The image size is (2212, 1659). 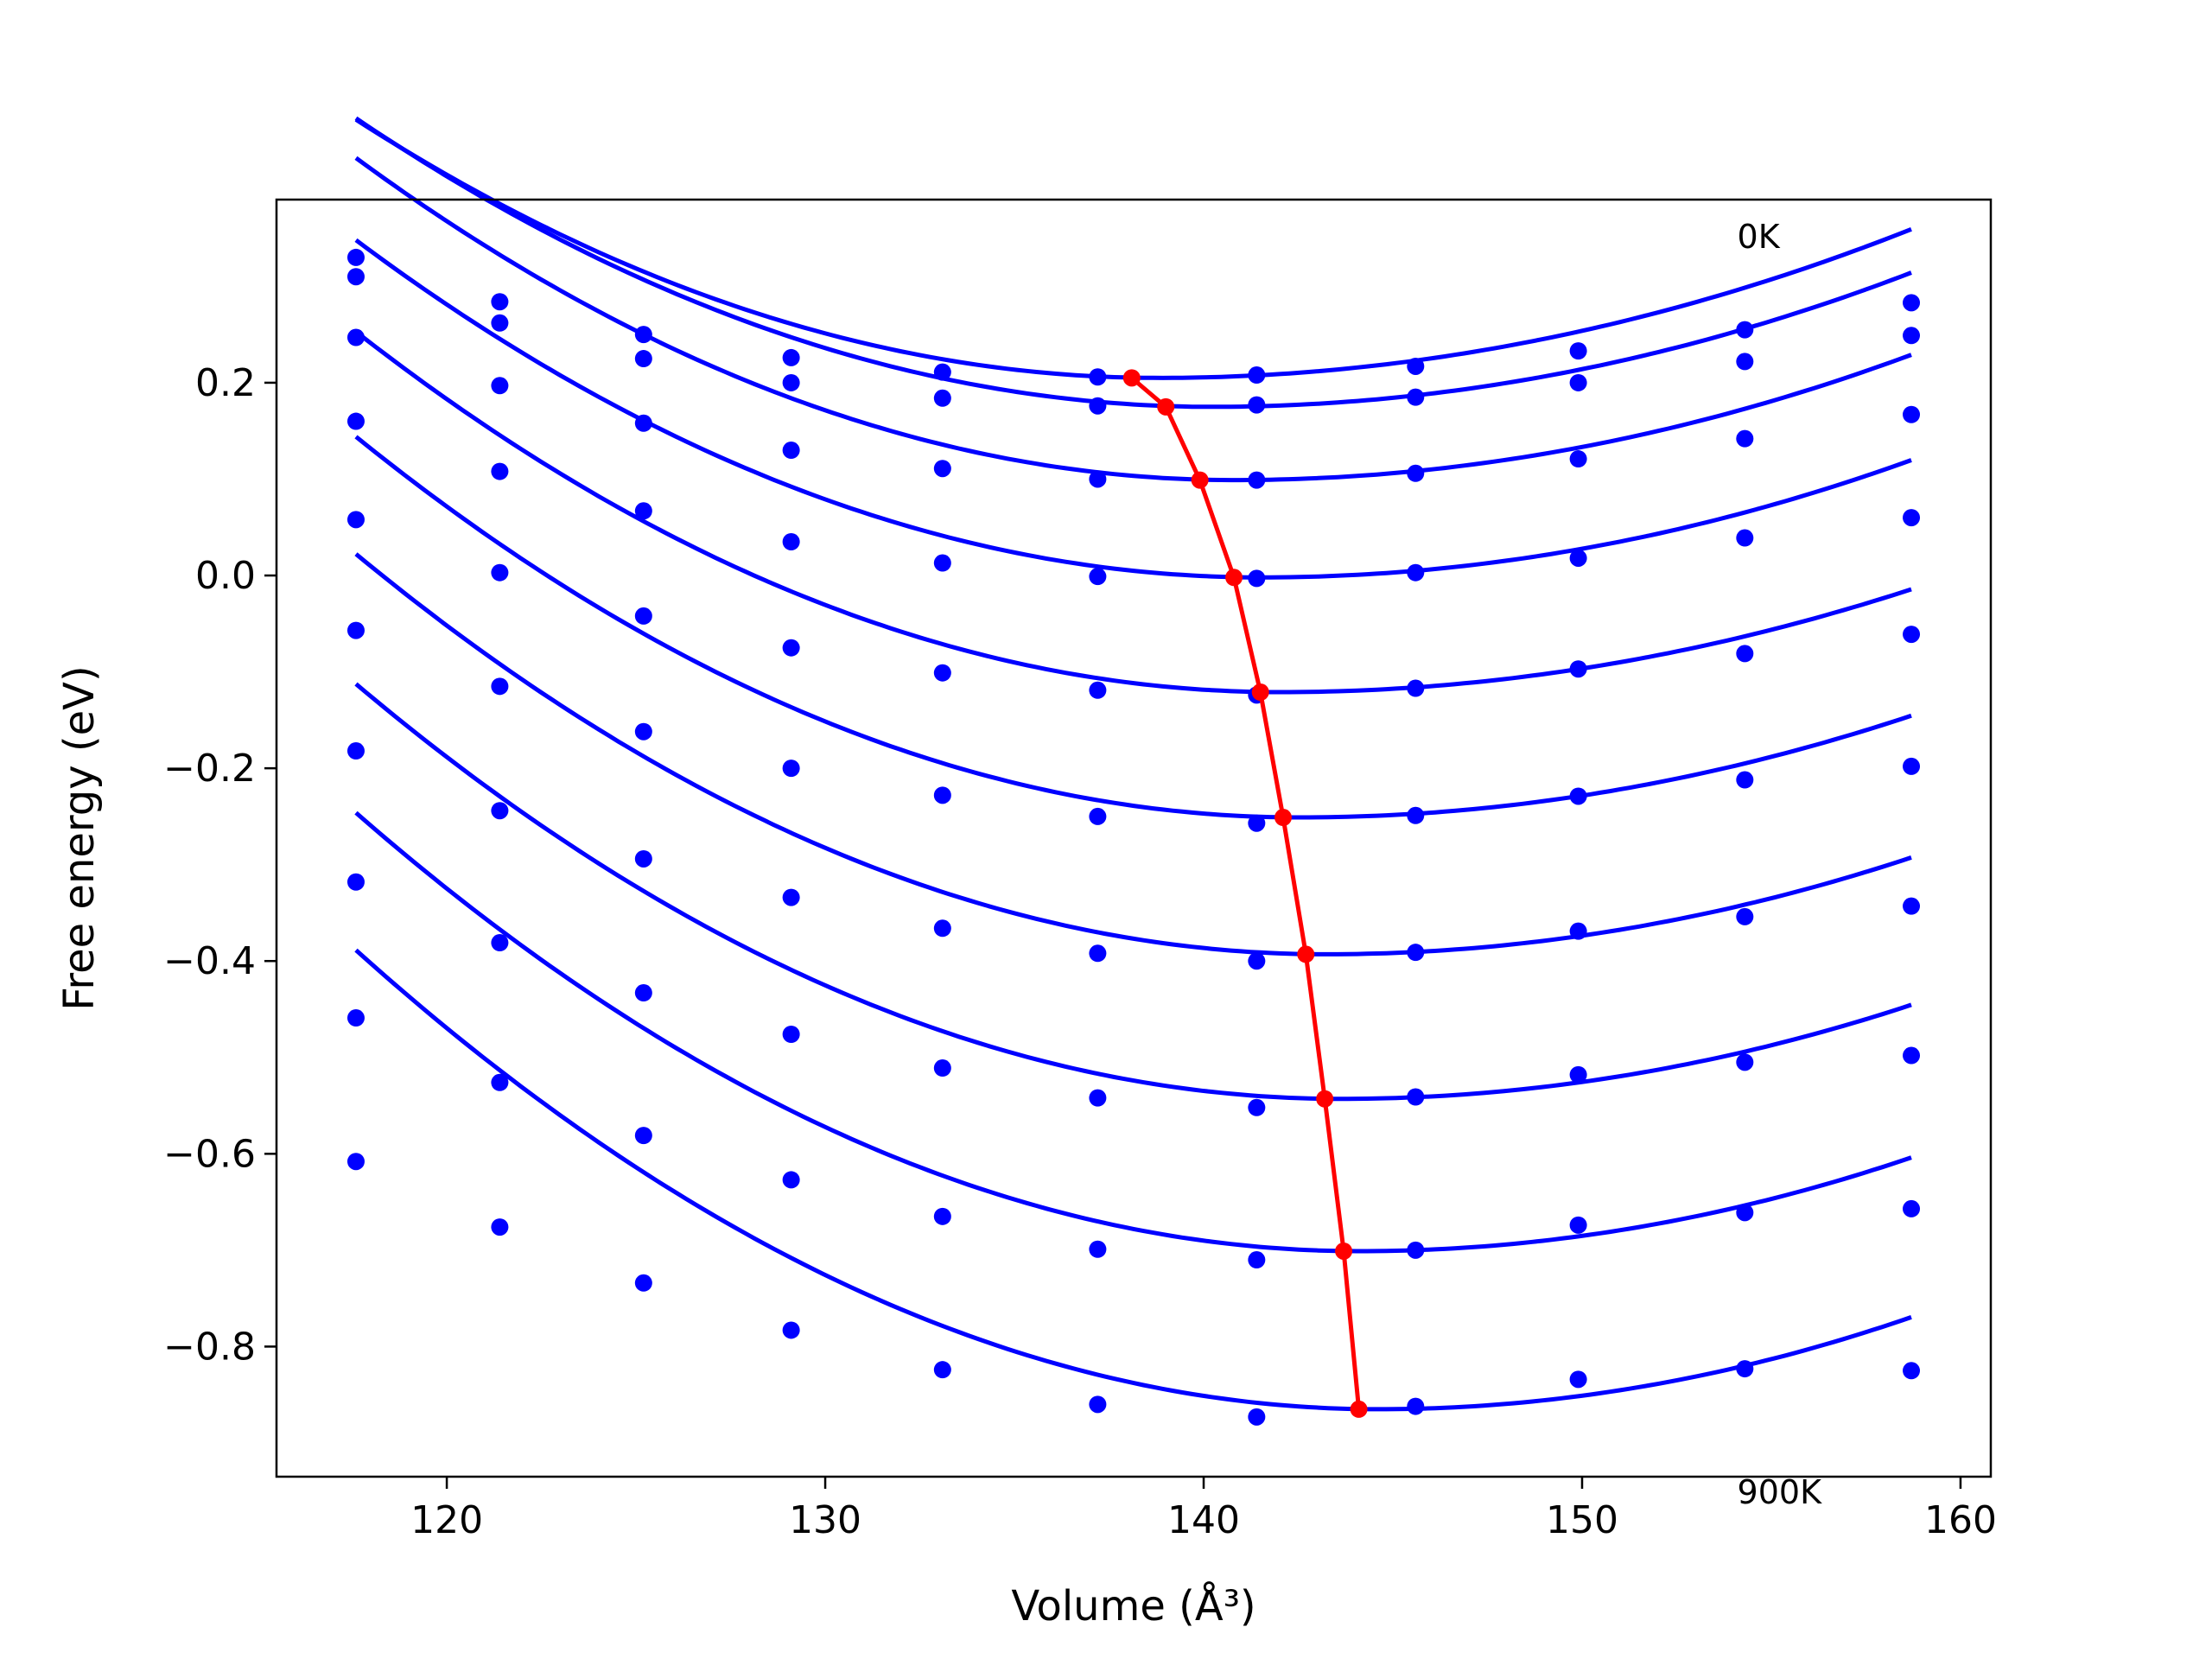 I want to click on temperature-annotation: 900K, so click(x=1781, y=1492).